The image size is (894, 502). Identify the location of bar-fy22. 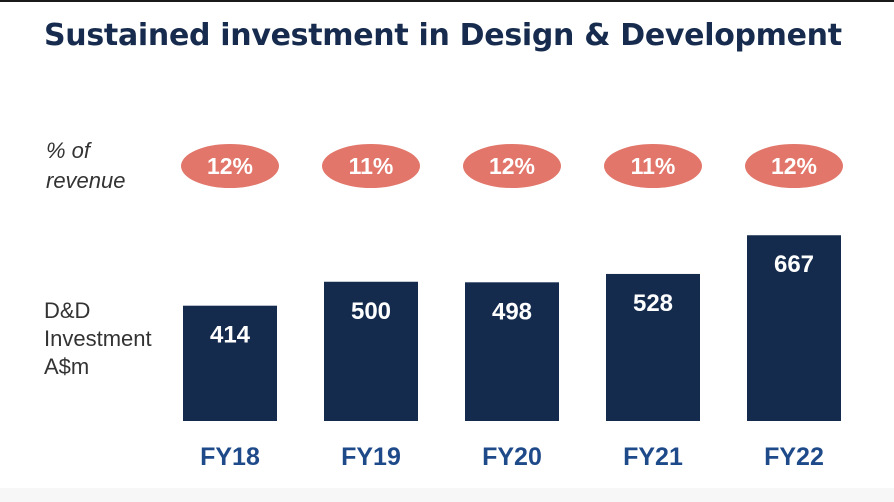
(794, 328).